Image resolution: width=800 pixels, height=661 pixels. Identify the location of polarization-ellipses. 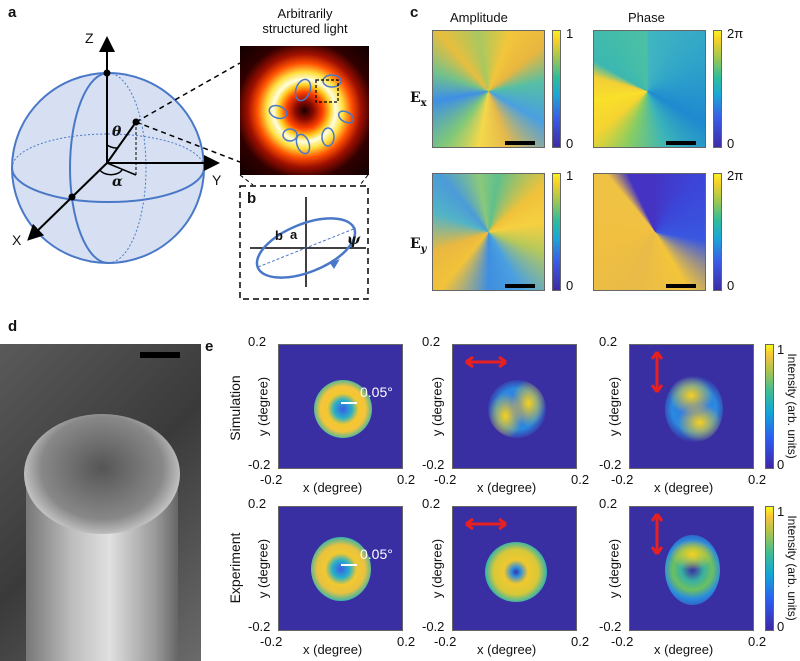
(311, 114).